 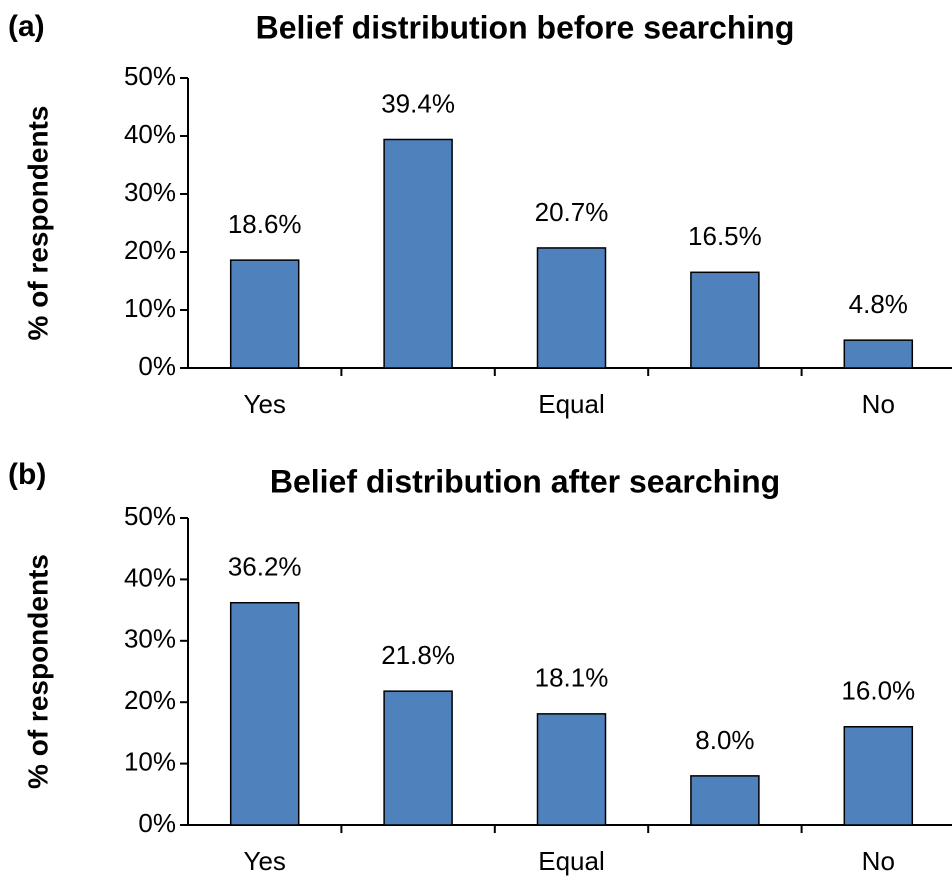 What do you see at coordinates (27, 474) in the screenshot?
I see `panel-label: (b)` at bounding box center [27, 474].